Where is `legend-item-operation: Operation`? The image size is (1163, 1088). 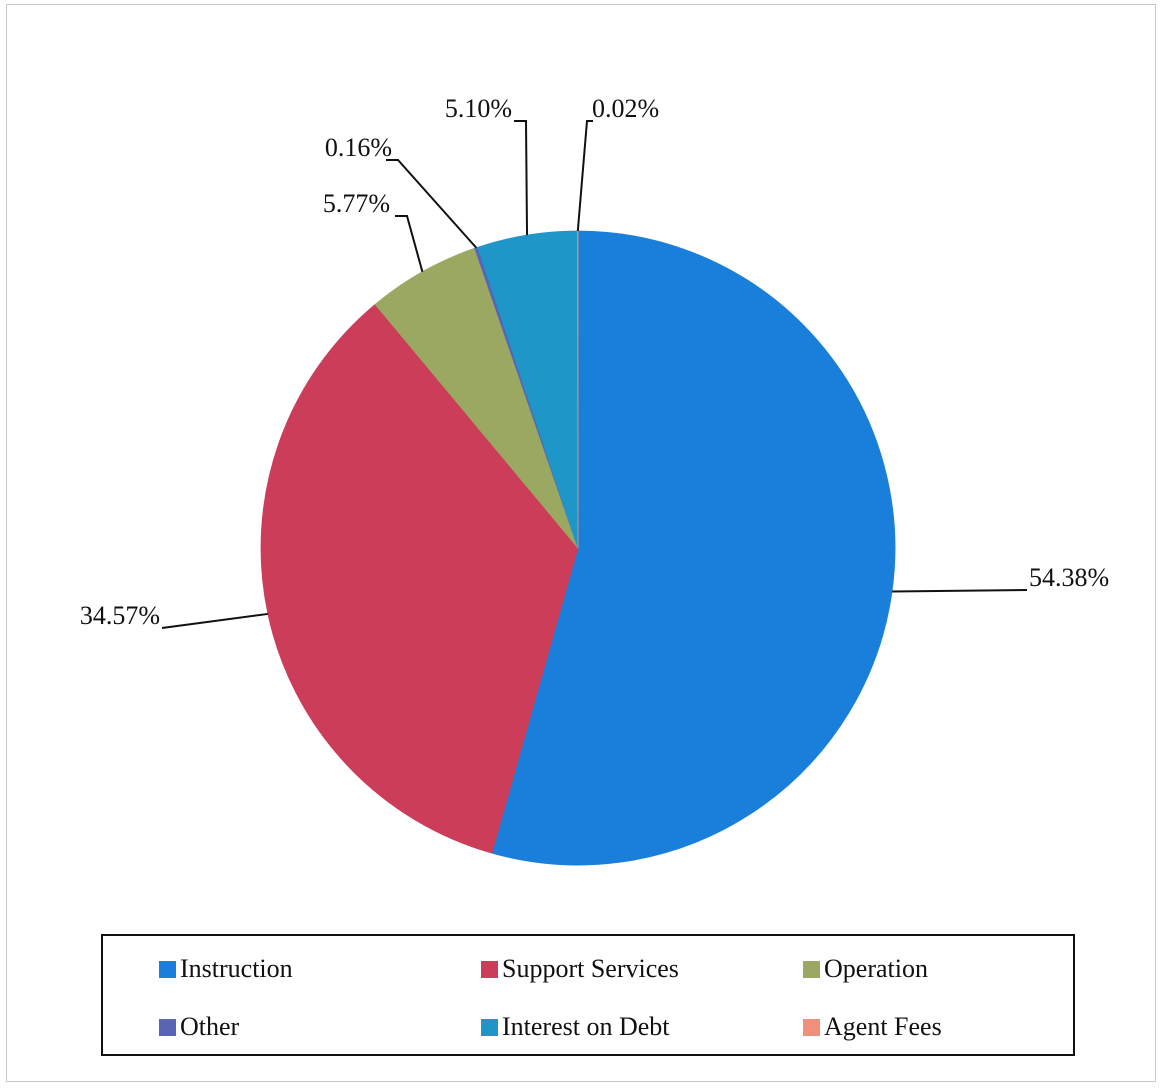 legend-item-operation: Operation is located at coordinates (865, 969).